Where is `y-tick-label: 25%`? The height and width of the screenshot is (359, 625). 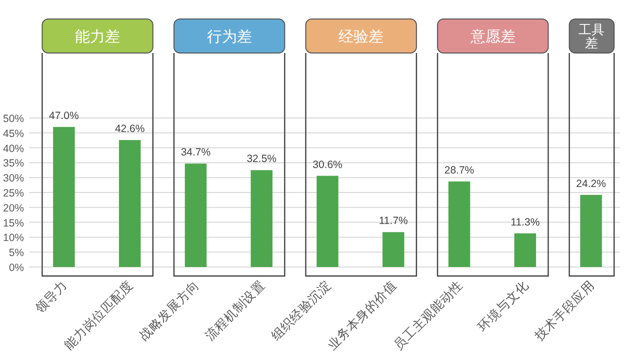 y-tick-label: 25% is located at coordinates (13, 194).